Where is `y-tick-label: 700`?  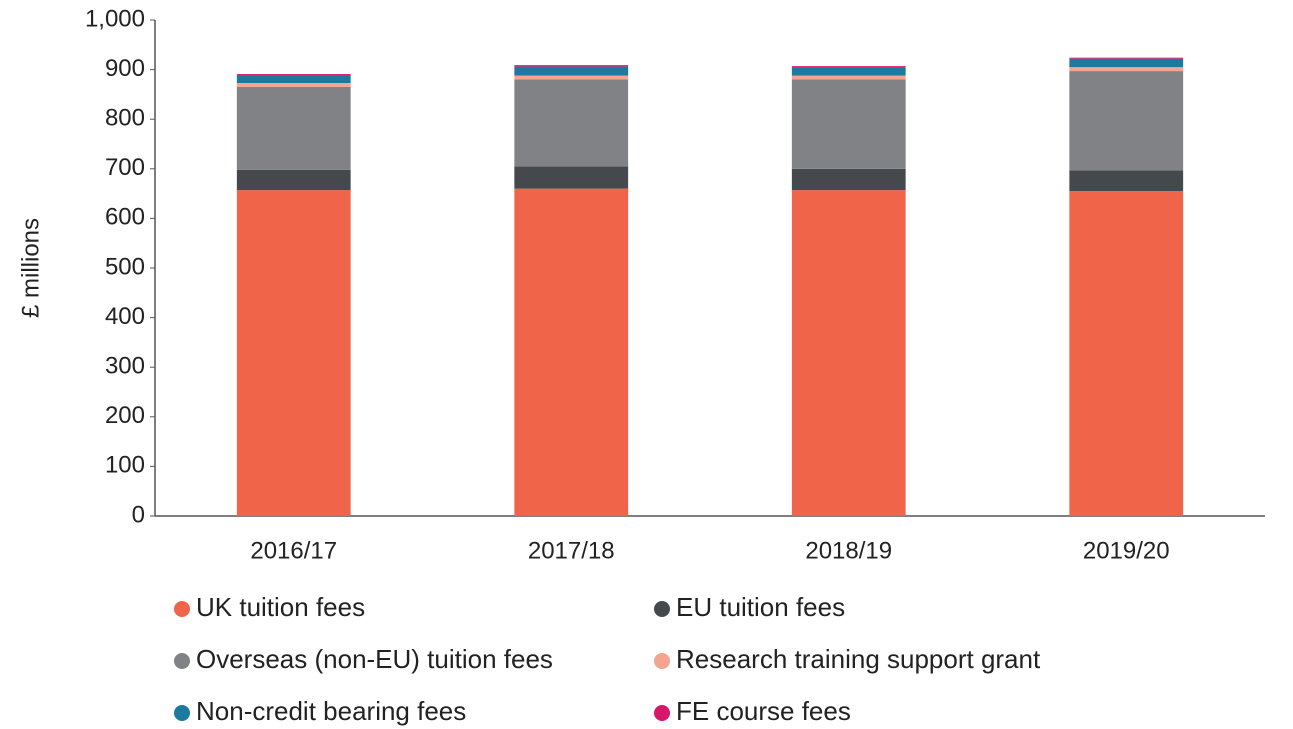 y-tick-label: 700 is located at coordinates (125, 167).